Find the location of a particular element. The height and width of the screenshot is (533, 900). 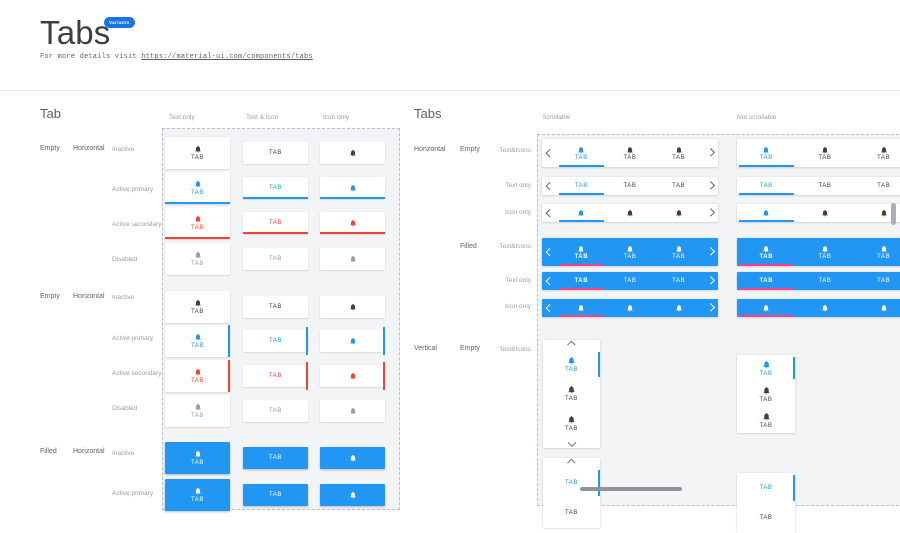

horizontal-scrollbar is located at coordinates (631, 489).